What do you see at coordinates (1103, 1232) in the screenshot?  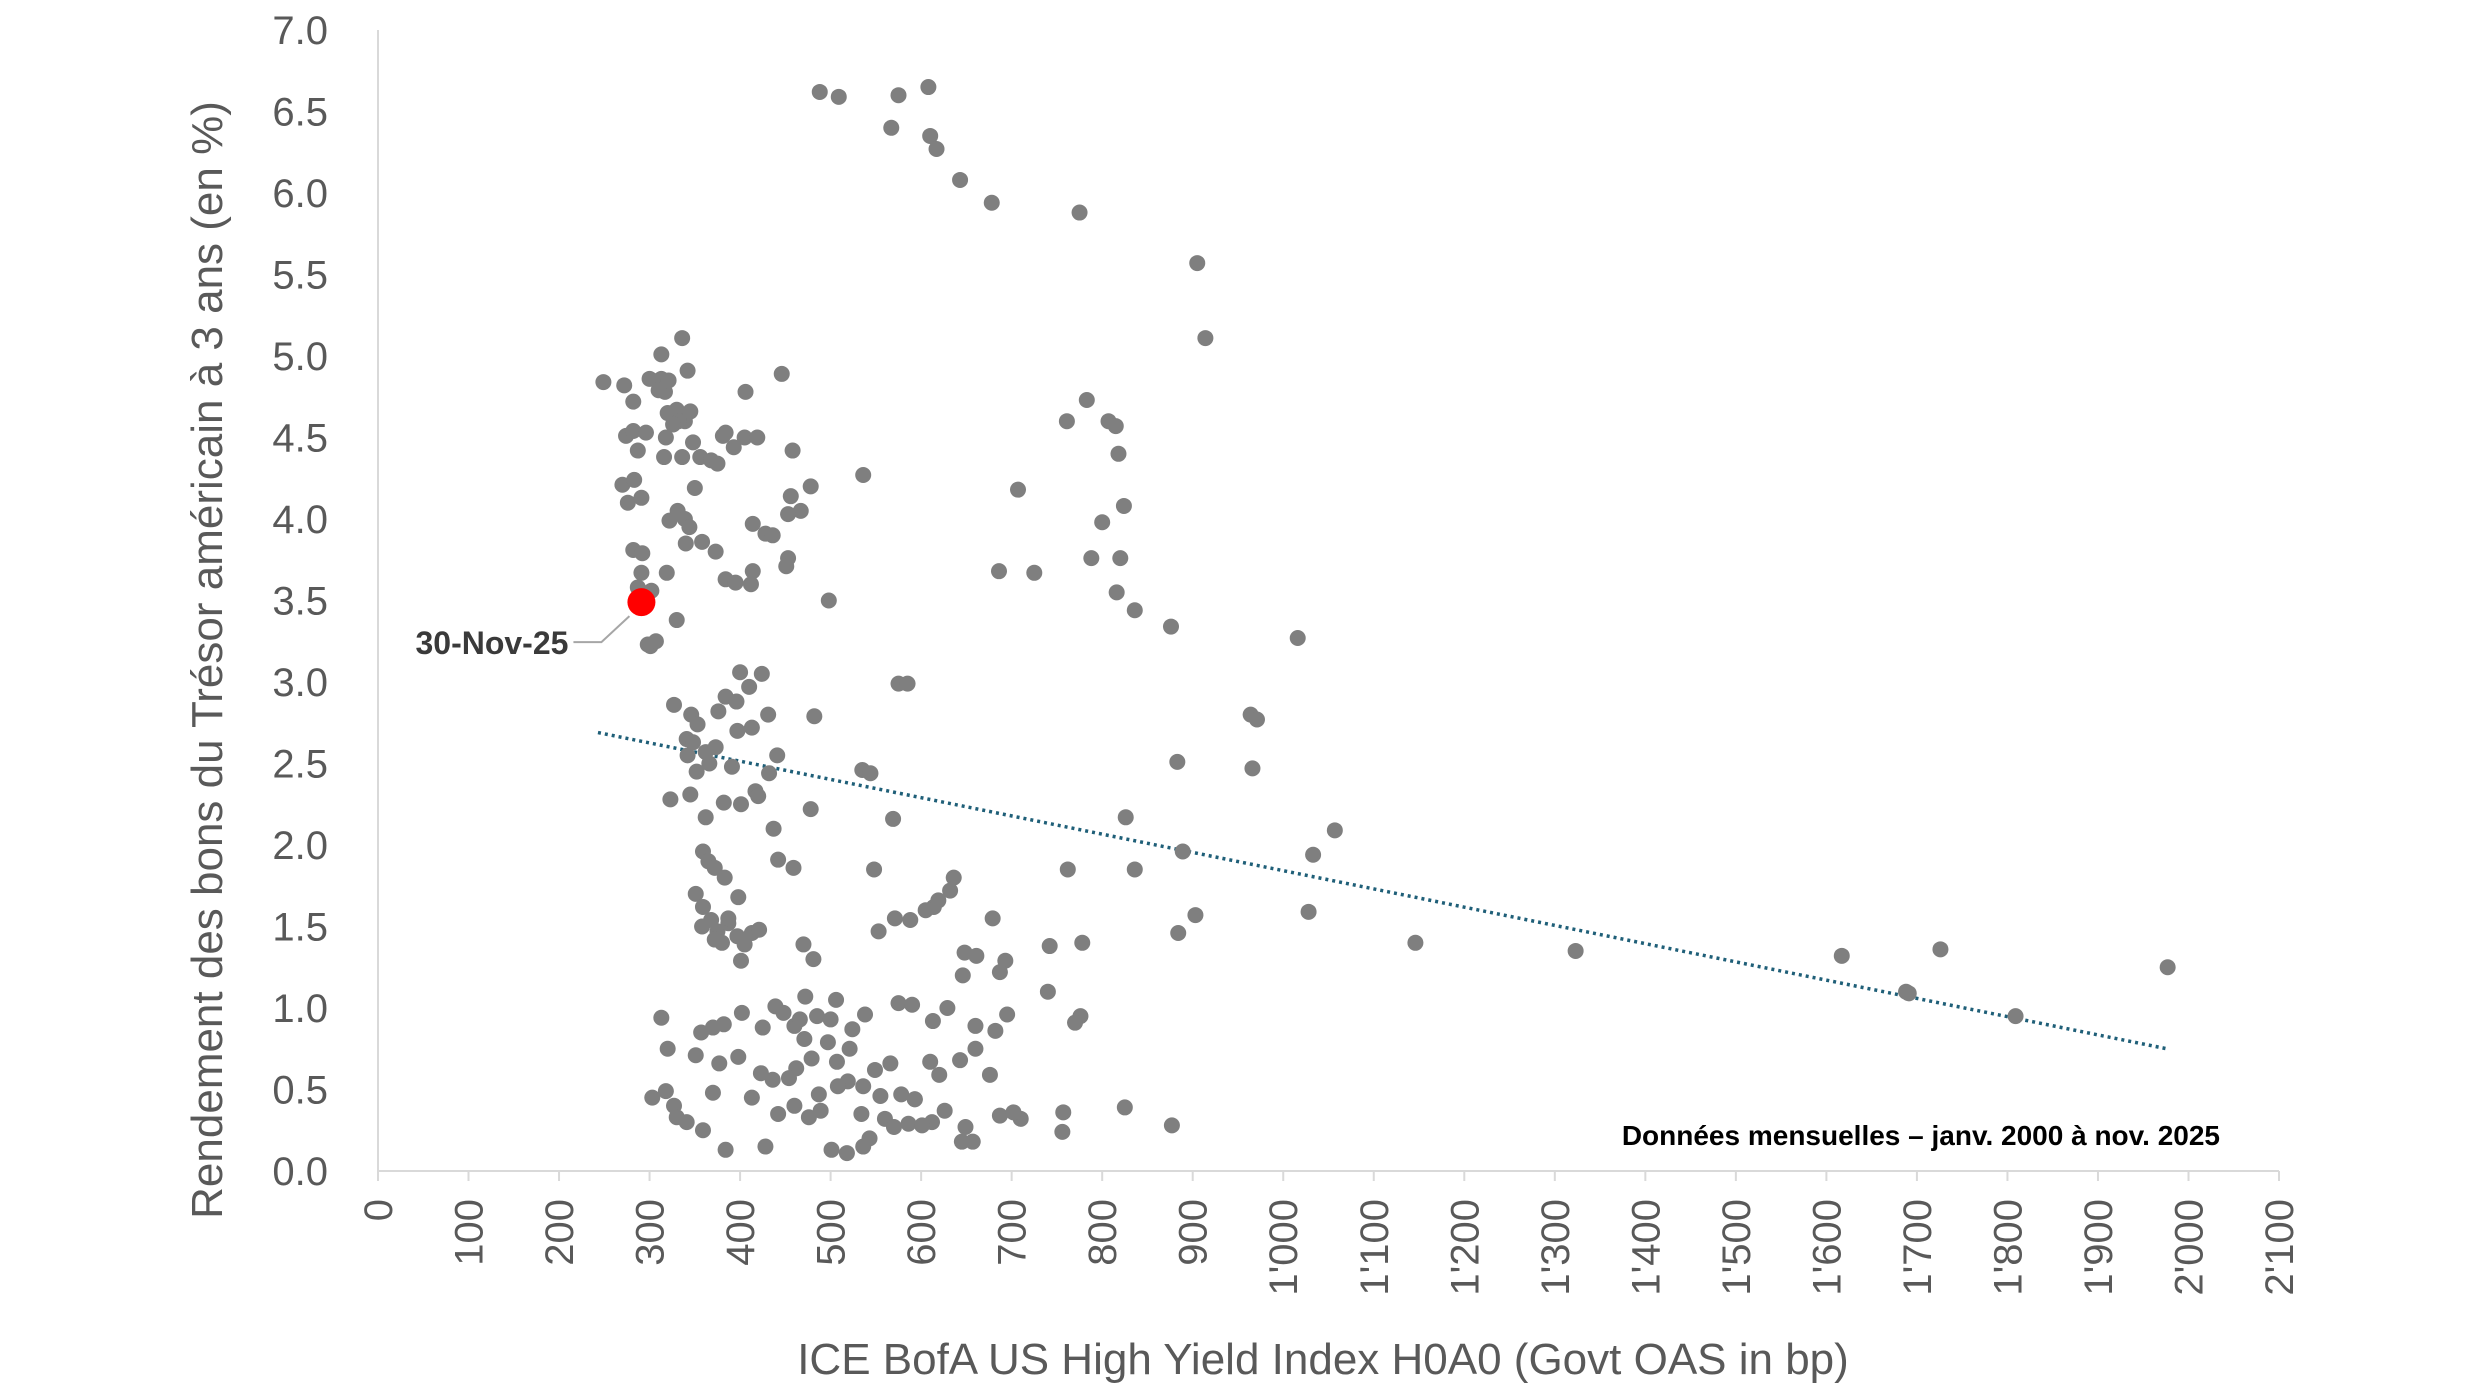 I see `x-tick-label: 800` at bounding box center [1103, 1232].